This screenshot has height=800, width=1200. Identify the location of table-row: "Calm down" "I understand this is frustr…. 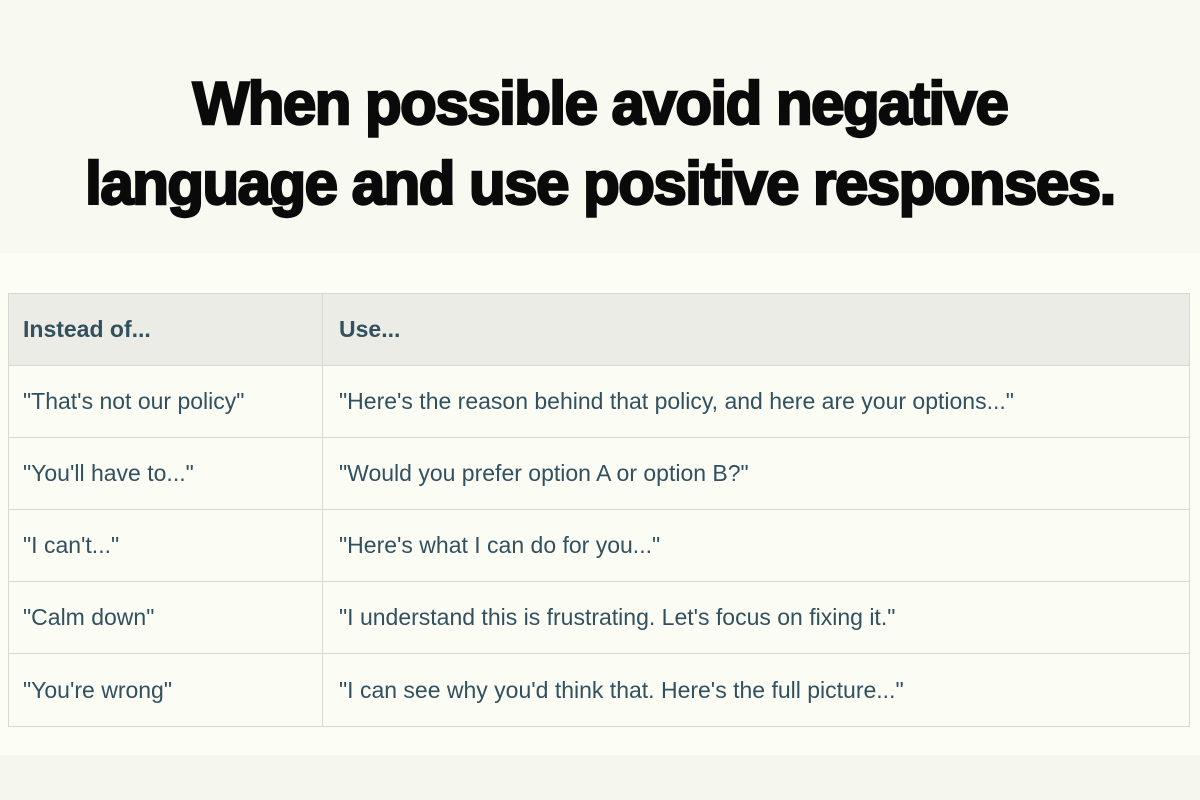
(599, 618).